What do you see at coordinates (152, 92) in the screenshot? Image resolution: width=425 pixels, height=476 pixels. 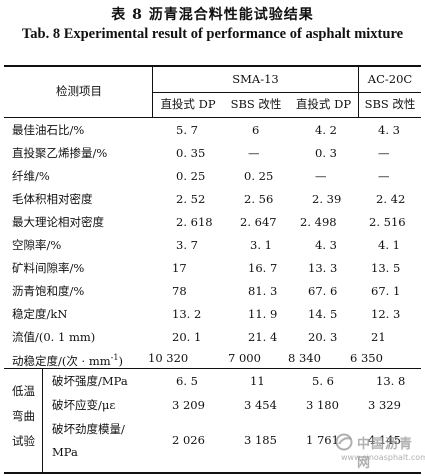 I see `item-column-divider` at bounding box center [152, 92].